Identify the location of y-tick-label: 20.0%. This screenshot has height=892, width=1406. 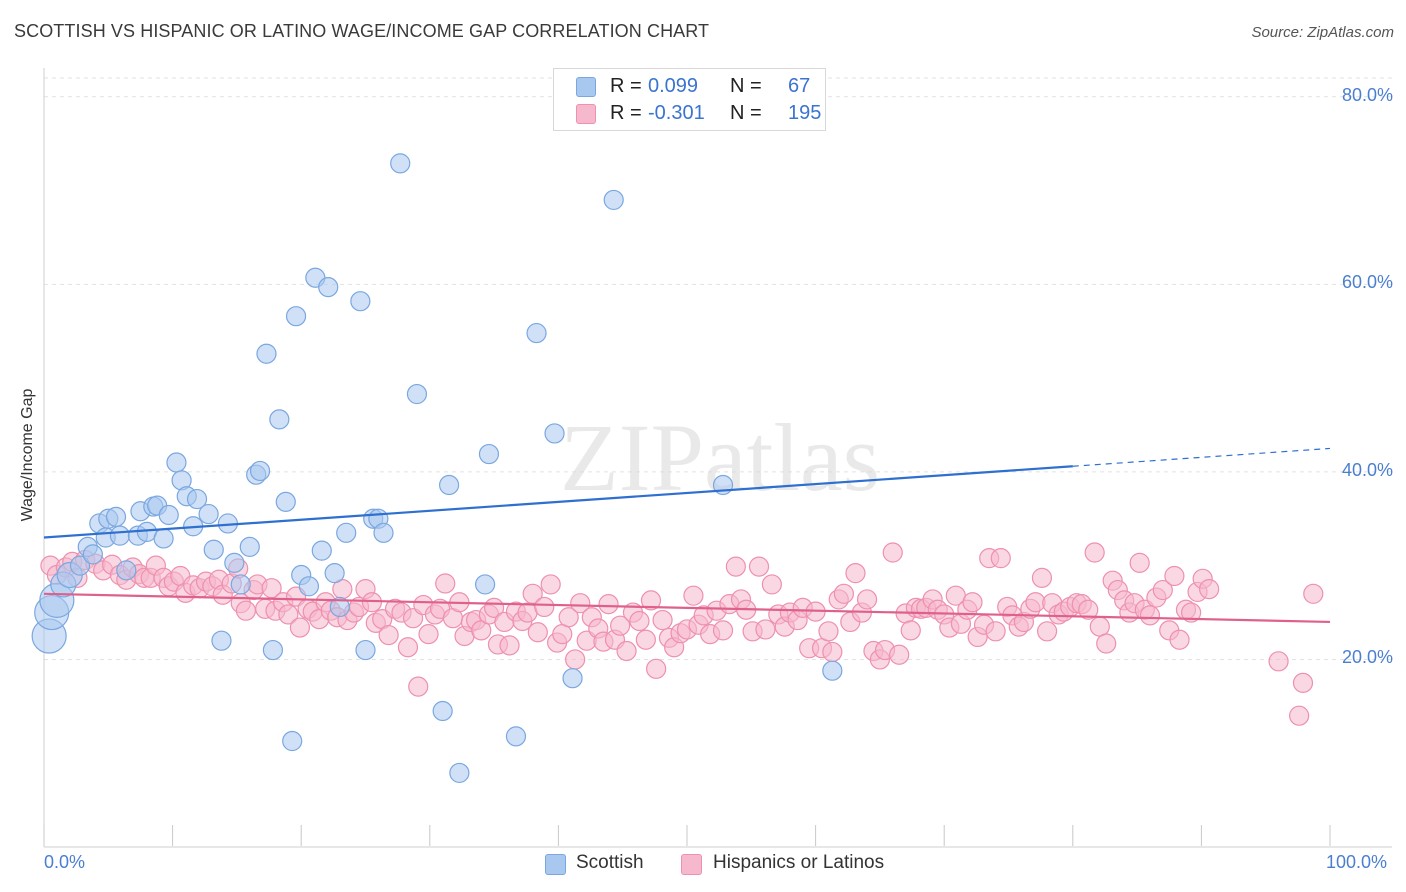
(1367, 657).